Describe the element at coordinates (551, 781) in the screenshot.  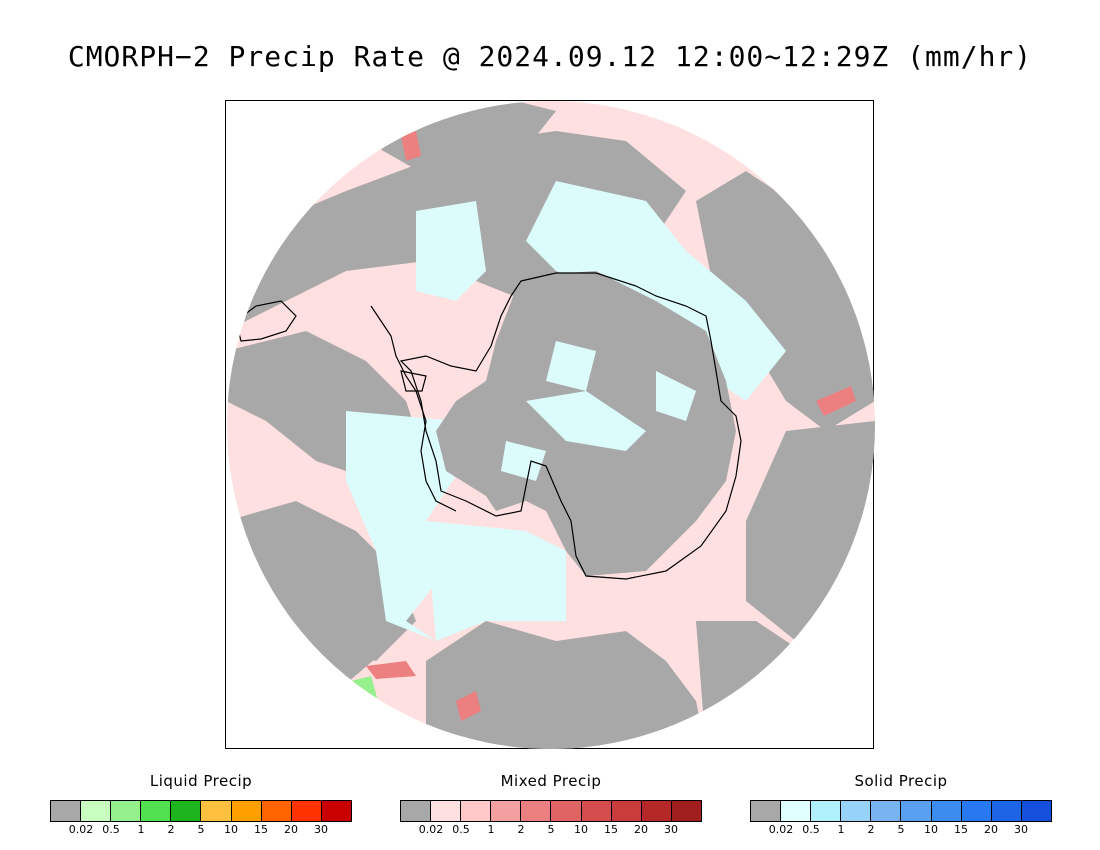
I see `legend-title: Mixed Precip` at that location.